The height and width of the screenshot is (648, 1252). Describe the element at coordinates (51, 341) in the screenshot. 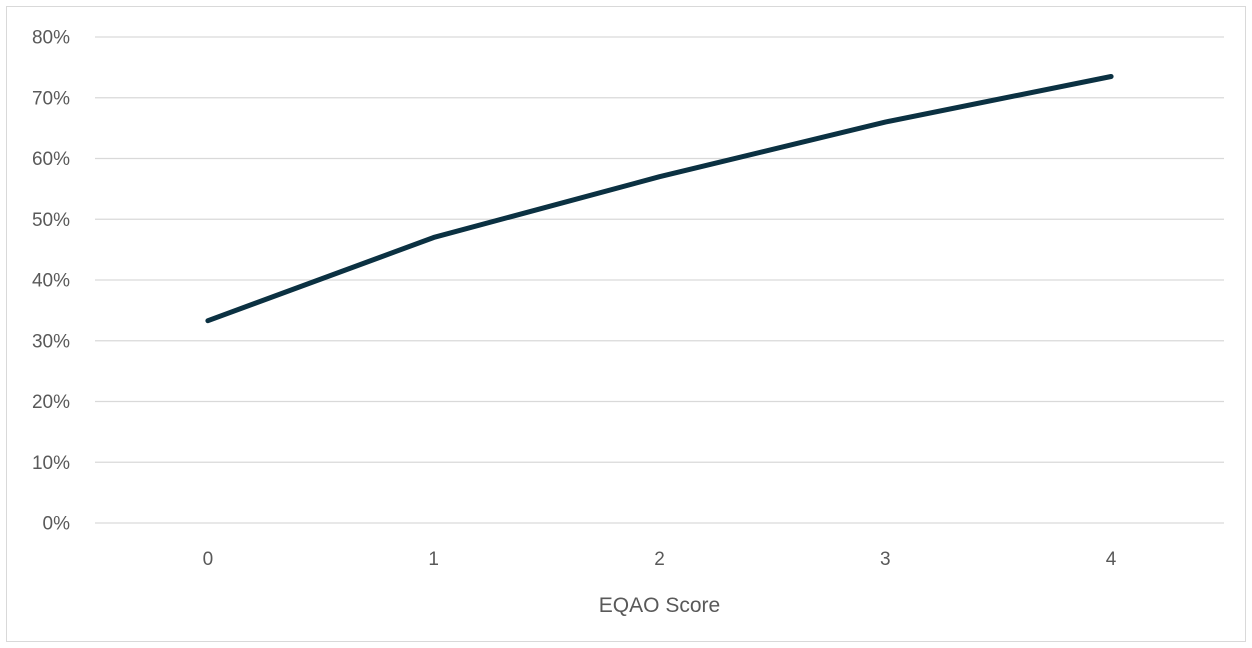

I see `y-tick-label: 30%` at that location.